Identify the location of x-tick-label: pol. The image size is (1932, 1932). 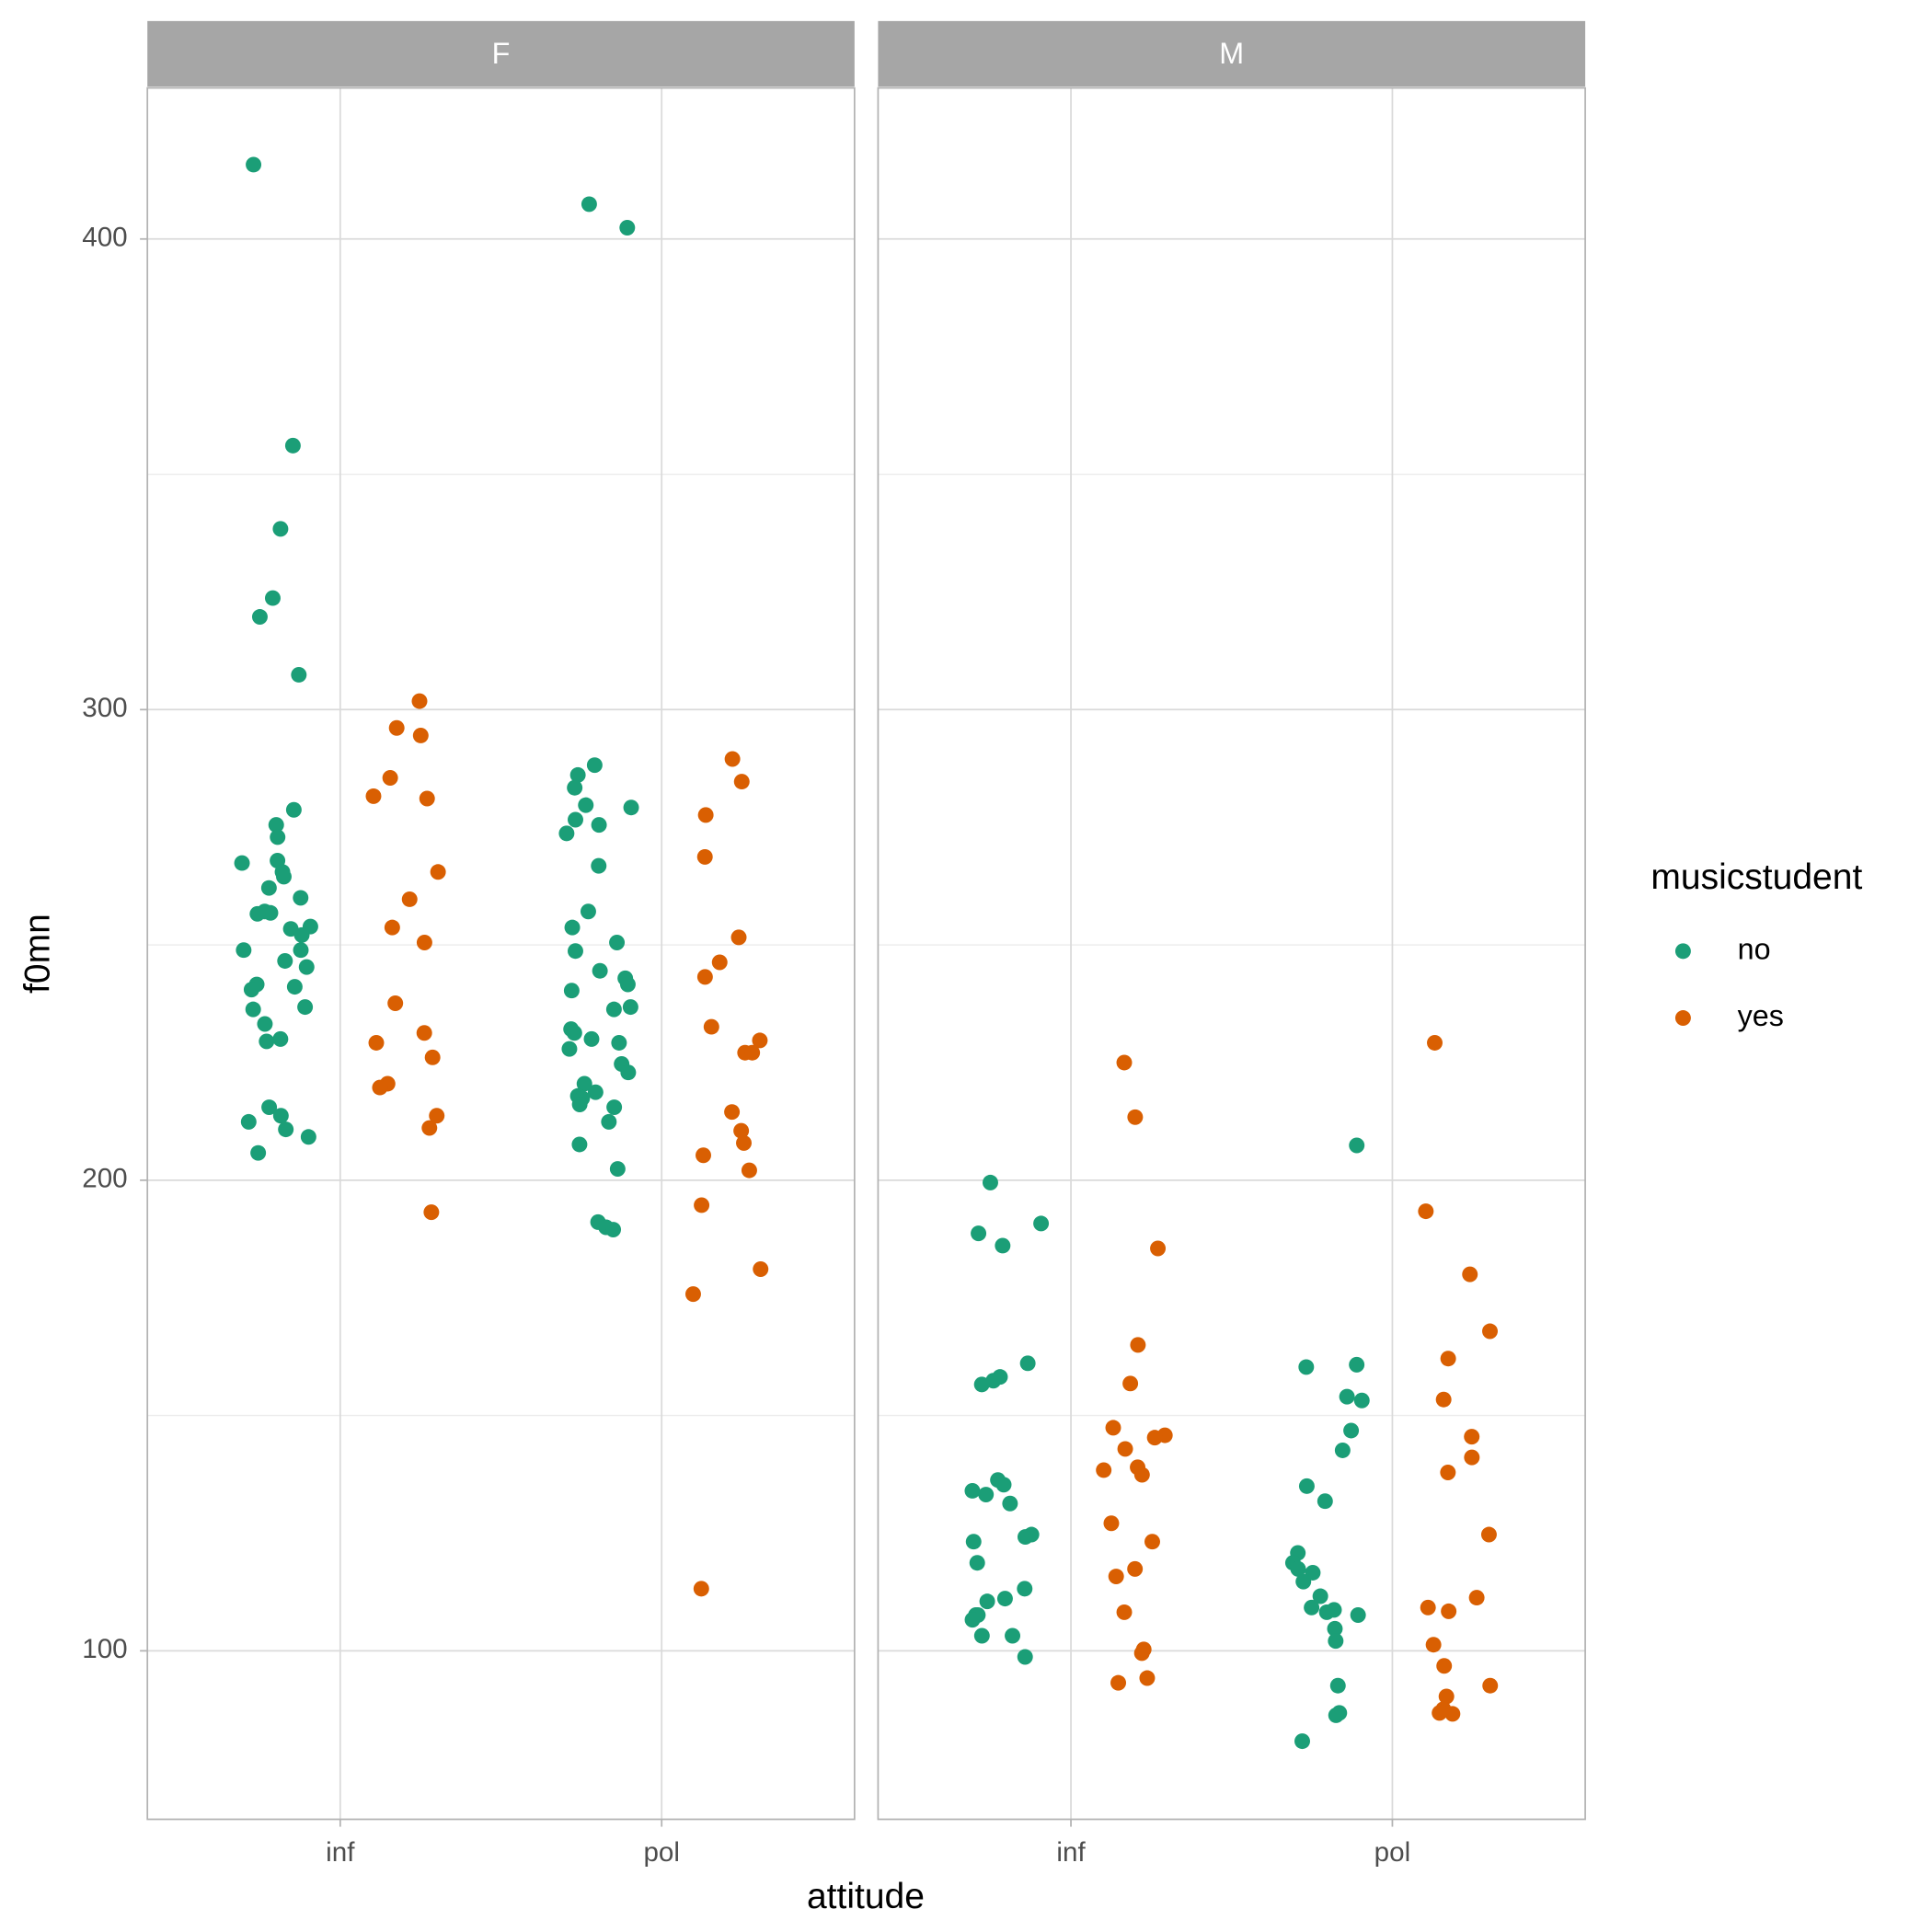
(1392, 1852).